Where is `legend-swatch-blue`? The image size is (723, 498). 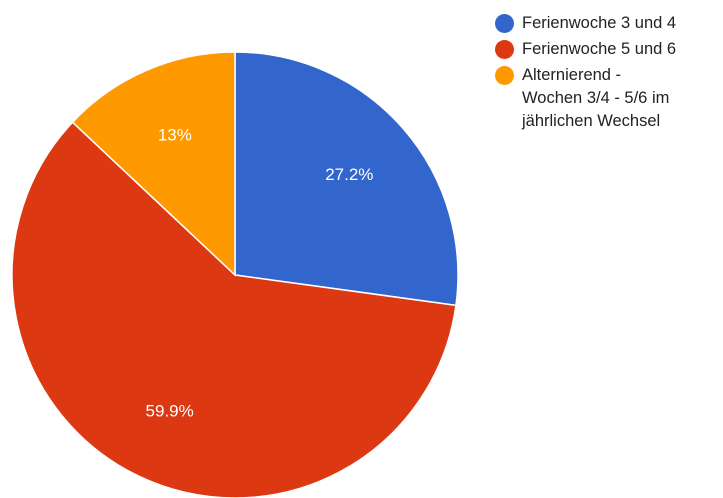 legend-swatch-blue is located at coordinates (504, 23).